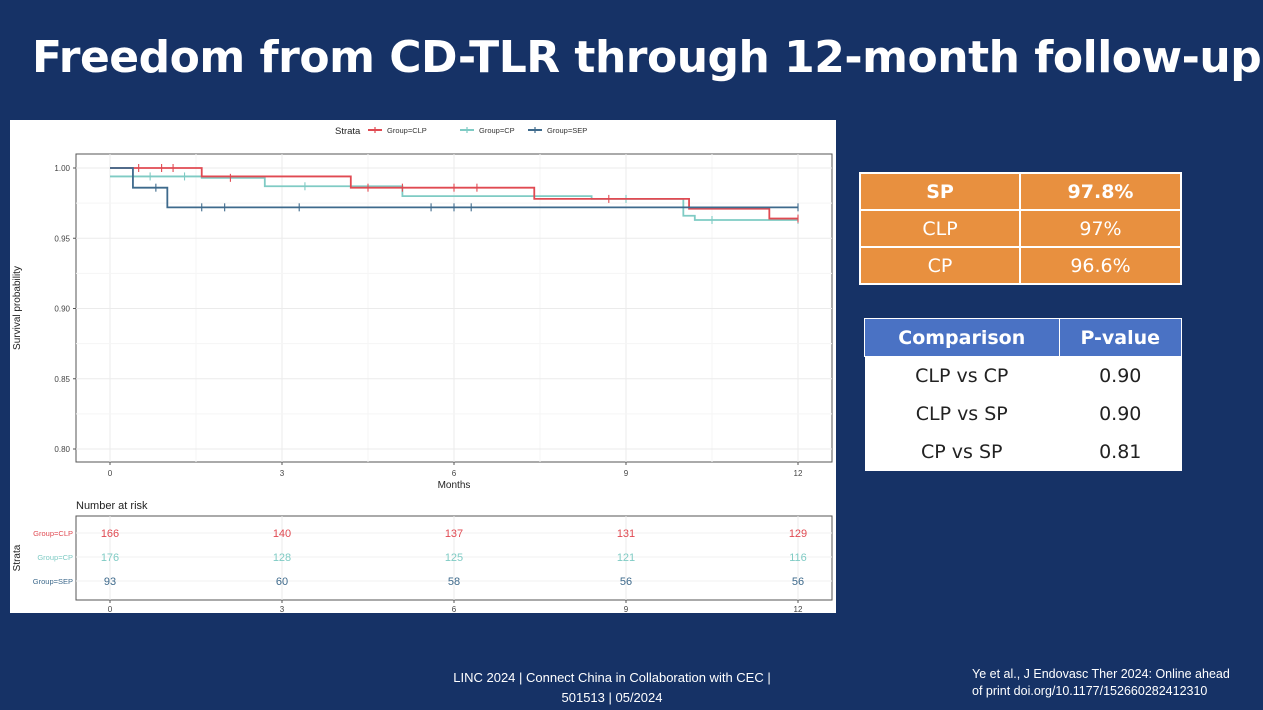 The image size is (1263, 710). Describe the element at coordinates (798, 534) in the screenshot. I see `risk-value-clp: 129` at that location.